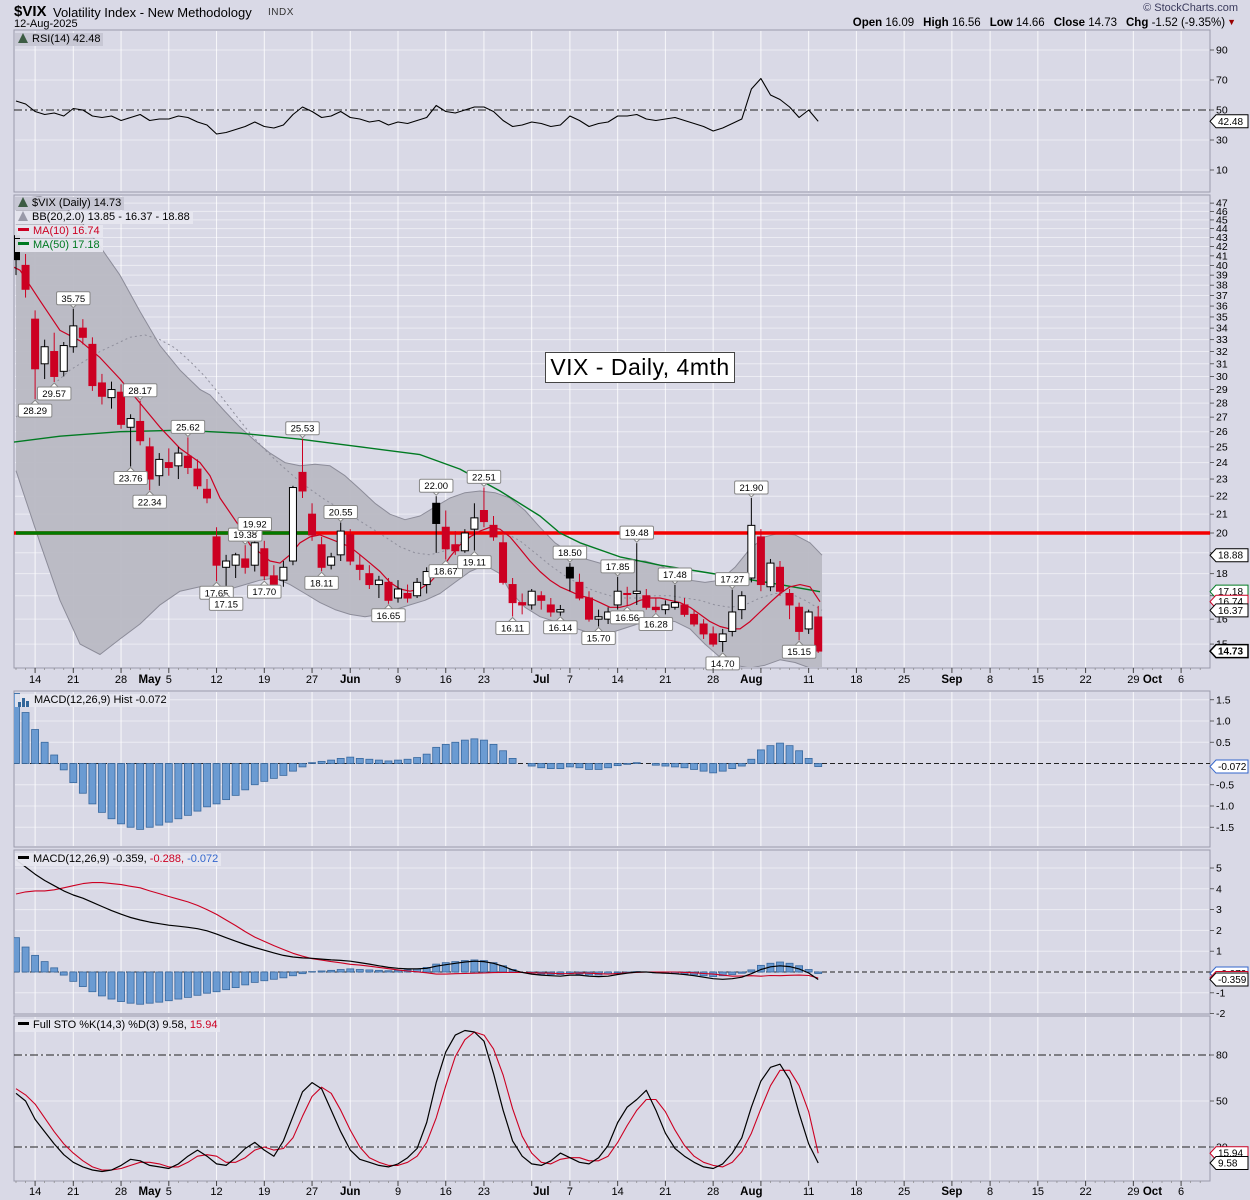 The width and height of the screenshot is (1250, 1200). I want to click on svg-text: 16.14, so click(560, 628).